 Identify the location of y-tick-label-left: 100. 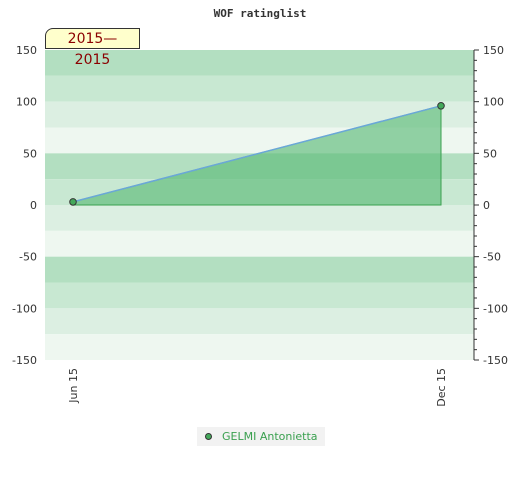
(26, 102).